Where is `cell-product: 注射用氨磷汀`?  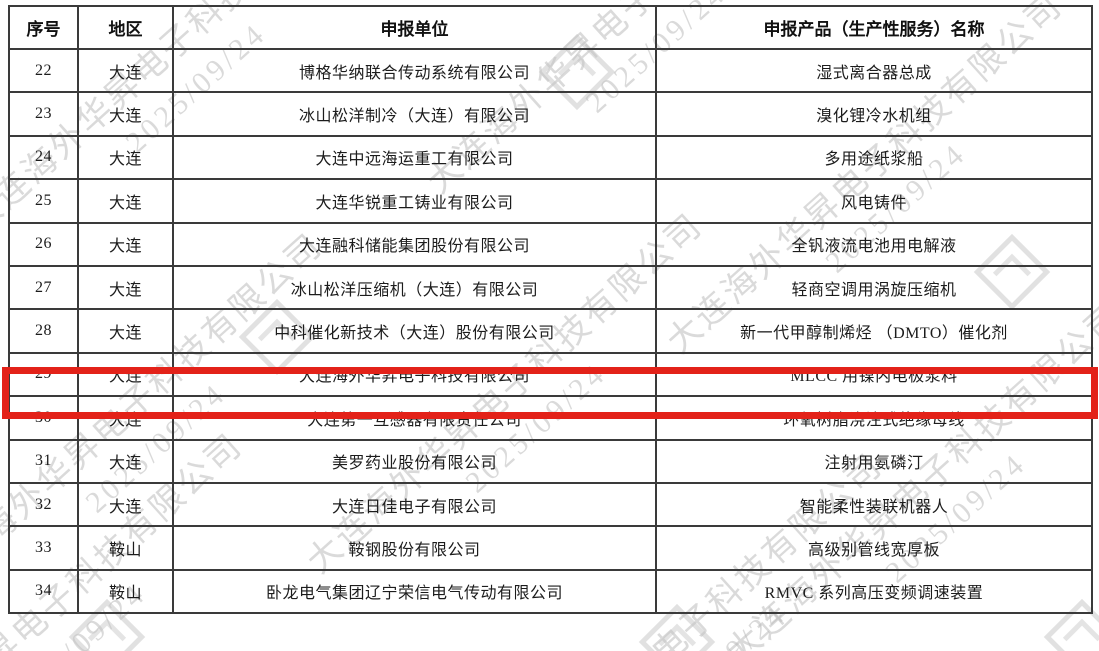
cell-product: 注射用氨磷汀 is located at coordinates (874, 461).